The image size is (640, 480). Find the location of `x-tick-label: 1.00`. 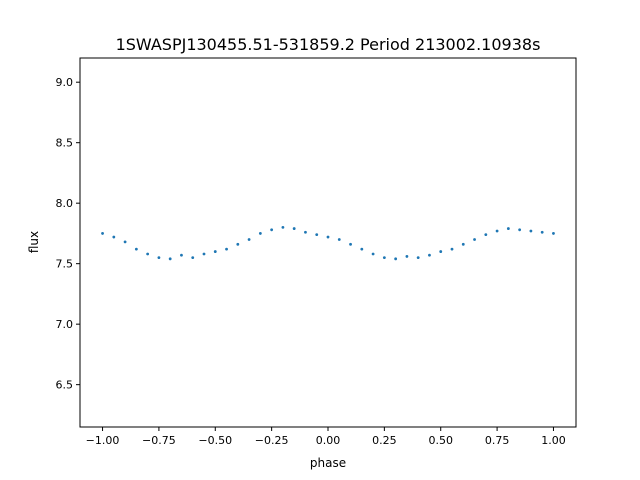

x-tick-label: 1.00 is located at coordinates (553, 440).